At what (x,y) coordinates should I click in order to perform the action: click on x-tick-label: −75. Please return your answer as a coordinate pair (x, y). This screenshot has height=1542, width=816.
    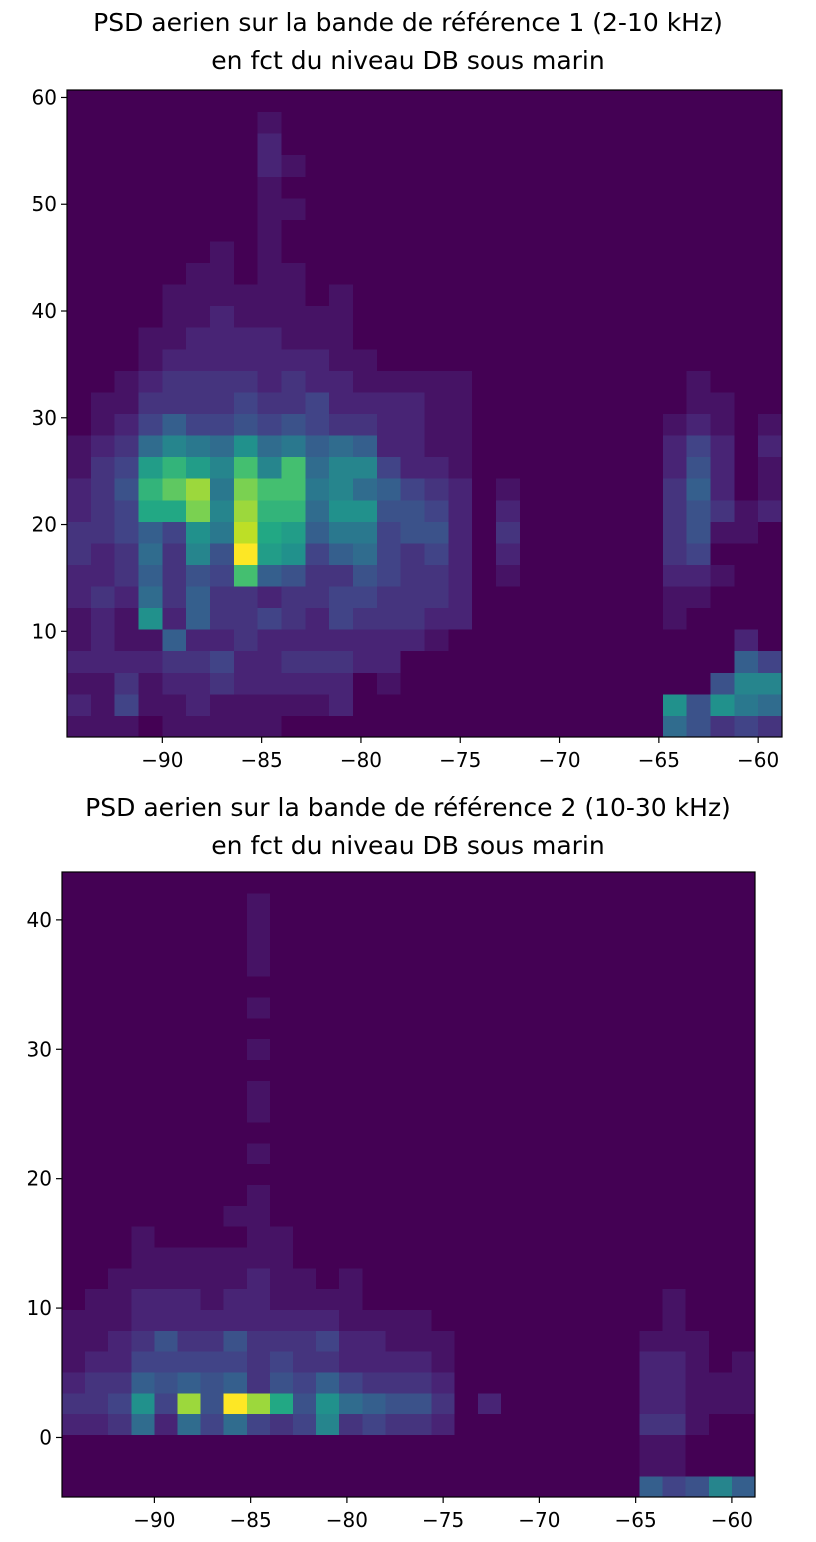
    Looking at the image, I should click on (443, 1520).